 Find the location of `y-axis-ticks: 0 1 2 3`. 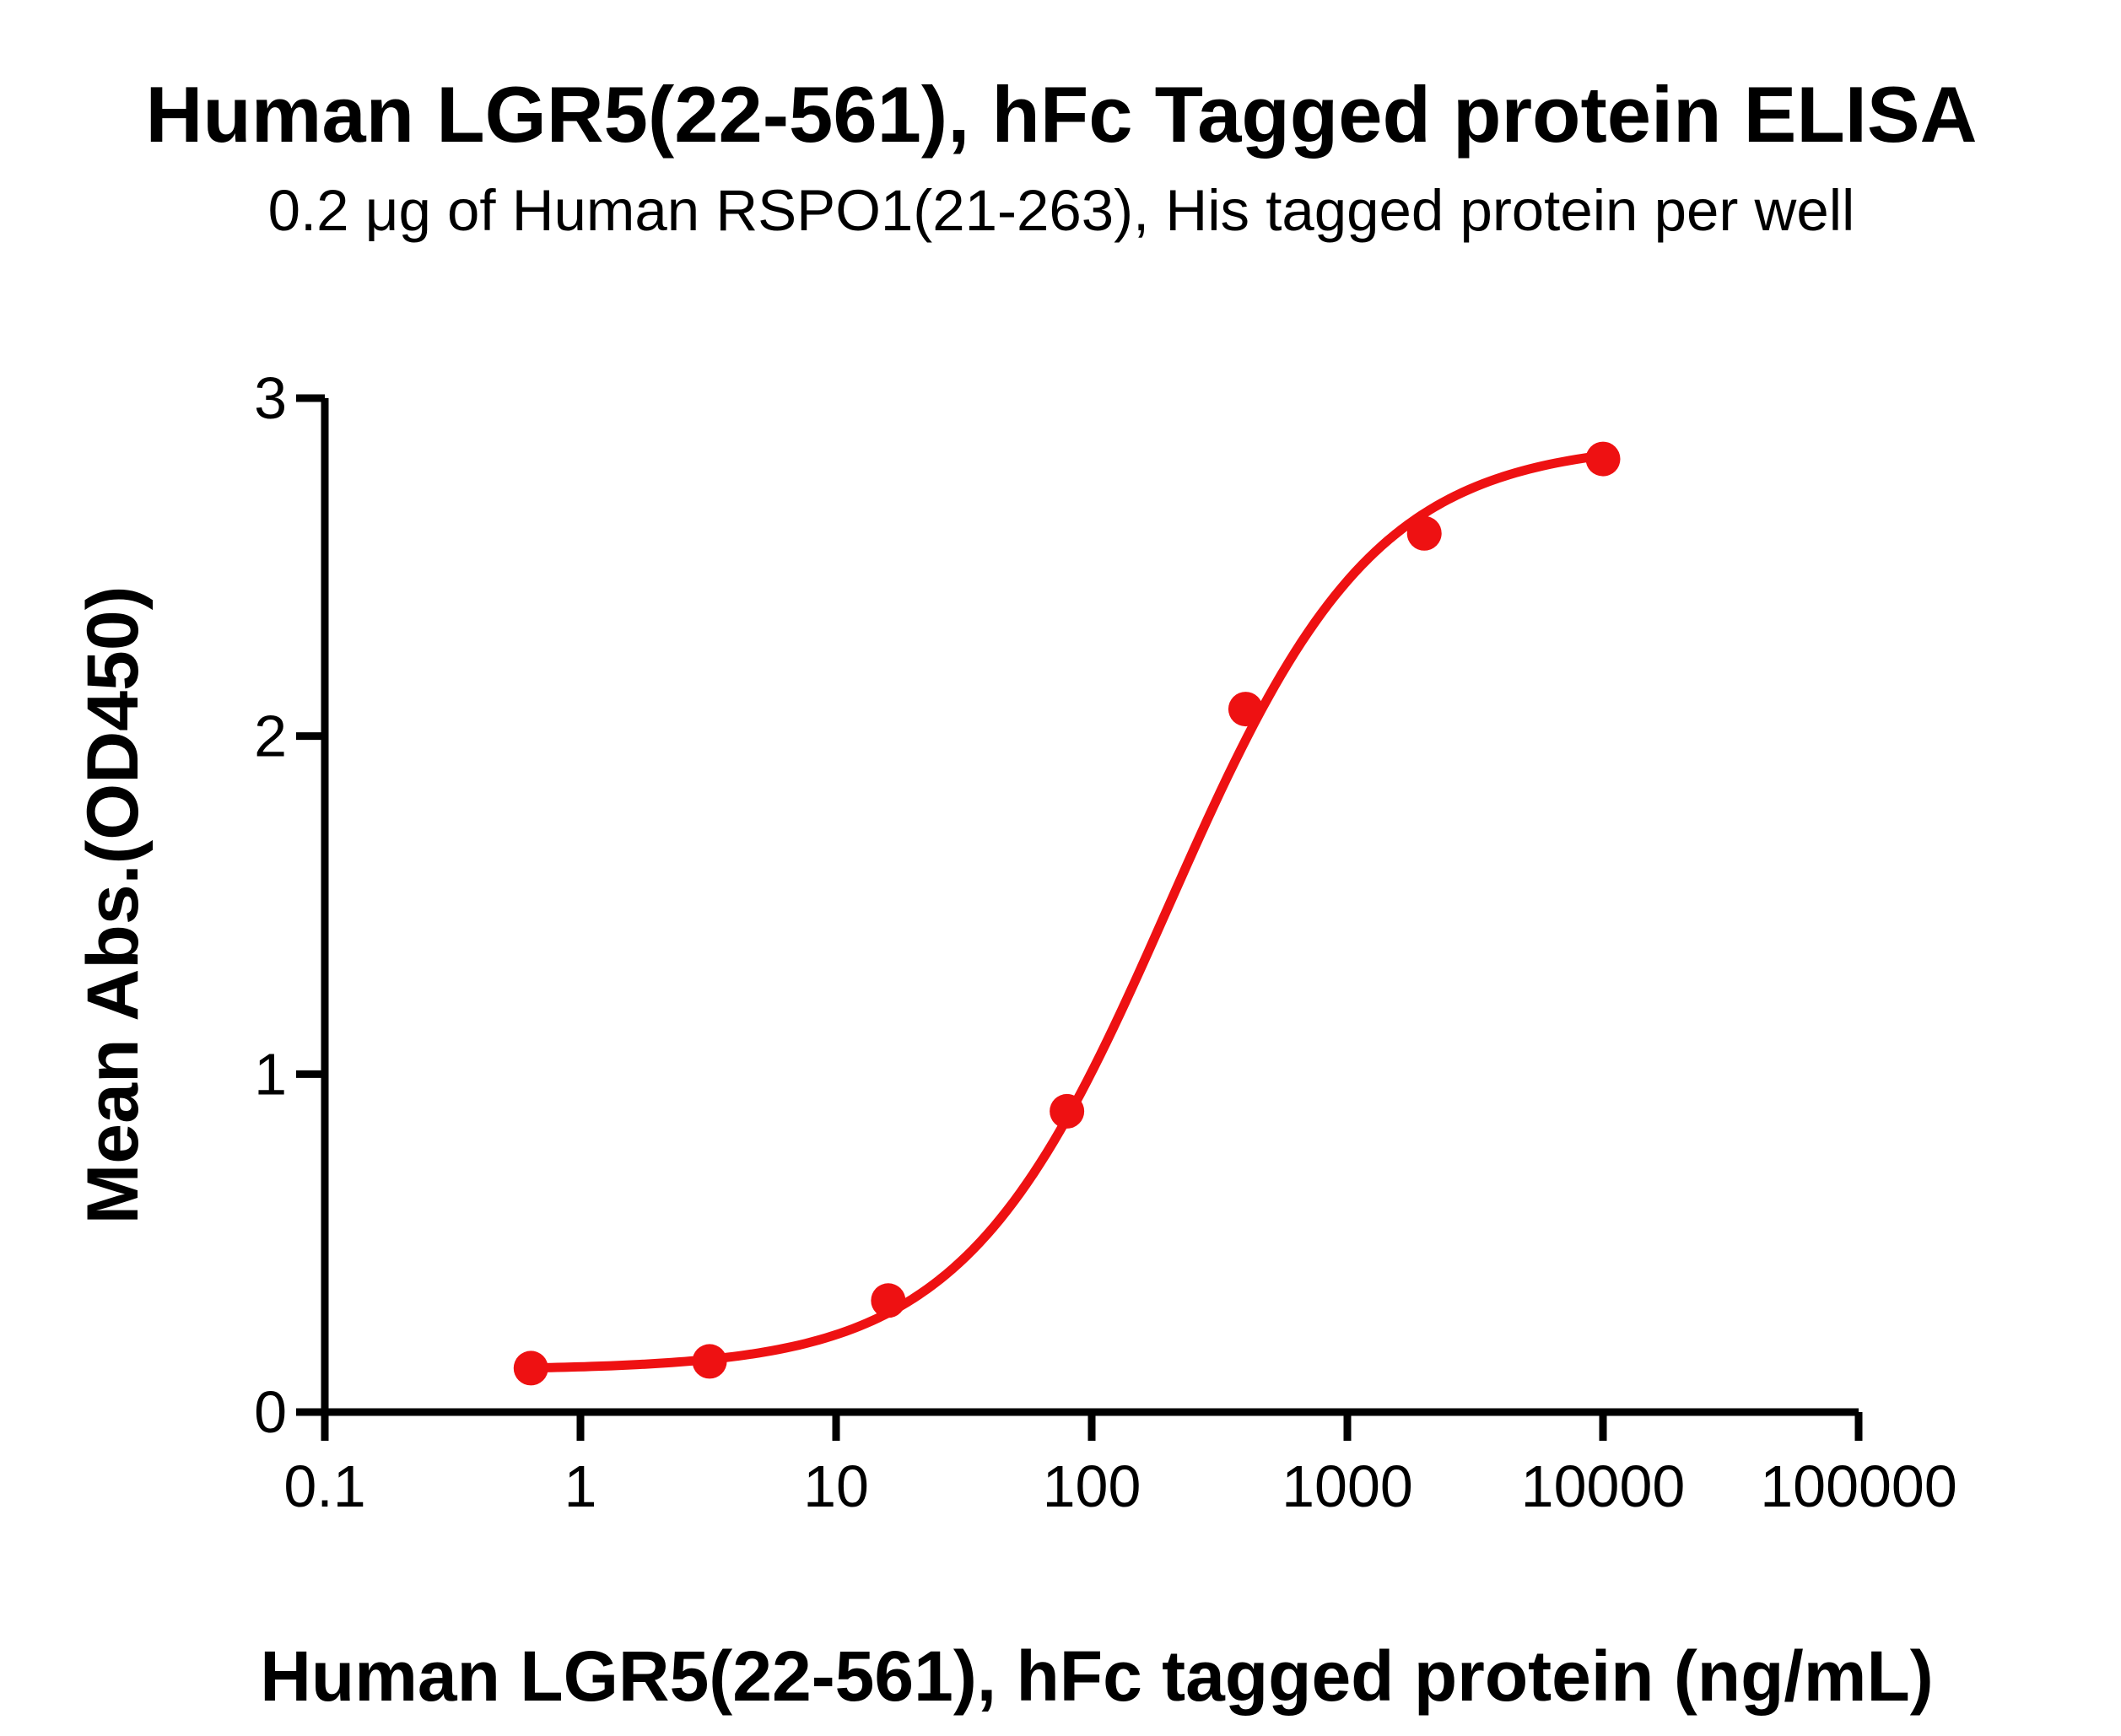

y-axis-ticks: 0 1 2 3 is located at coordinates (290, 905).